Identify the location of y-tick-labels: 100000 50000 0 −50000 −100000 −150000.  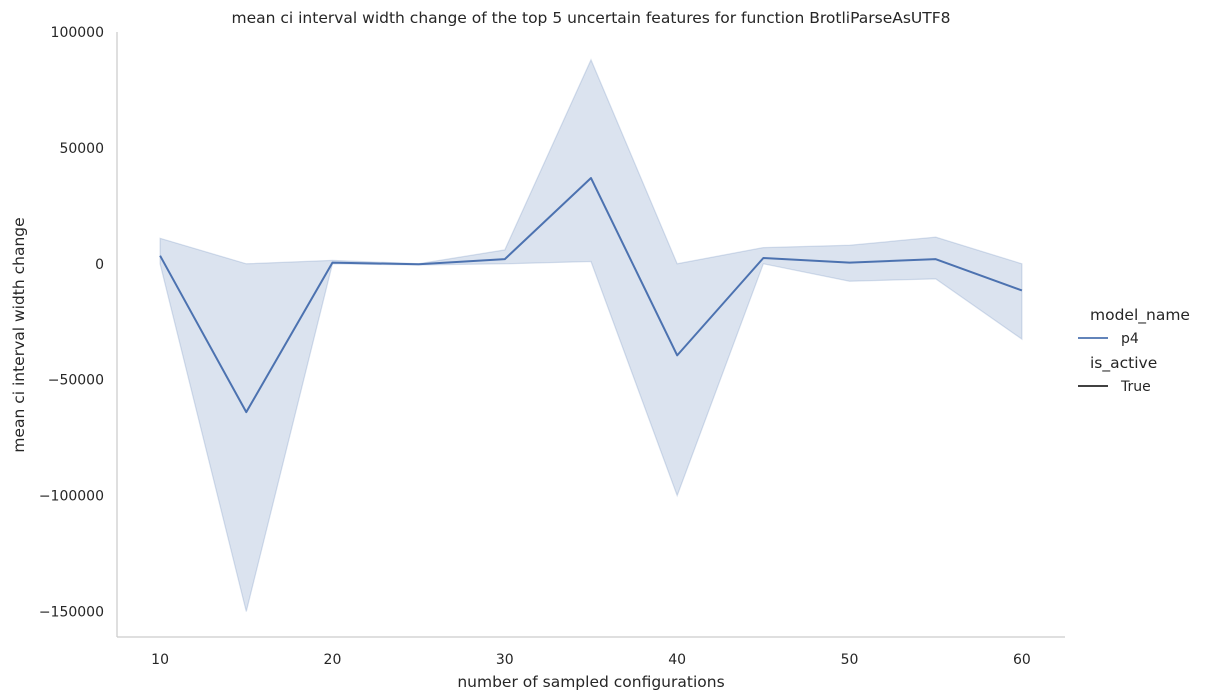
(71, 323).